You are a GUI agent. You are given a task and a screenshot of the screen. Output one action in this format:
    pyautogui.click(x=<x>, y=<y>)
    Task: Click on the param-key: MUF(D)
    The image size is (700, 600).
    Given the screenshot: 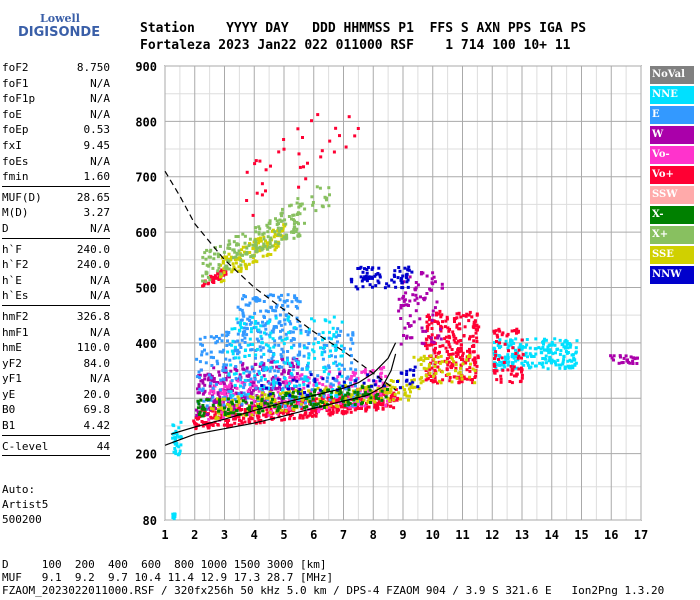 What is the action you would take?
    pyautogui.click(x=22, y=197)
    